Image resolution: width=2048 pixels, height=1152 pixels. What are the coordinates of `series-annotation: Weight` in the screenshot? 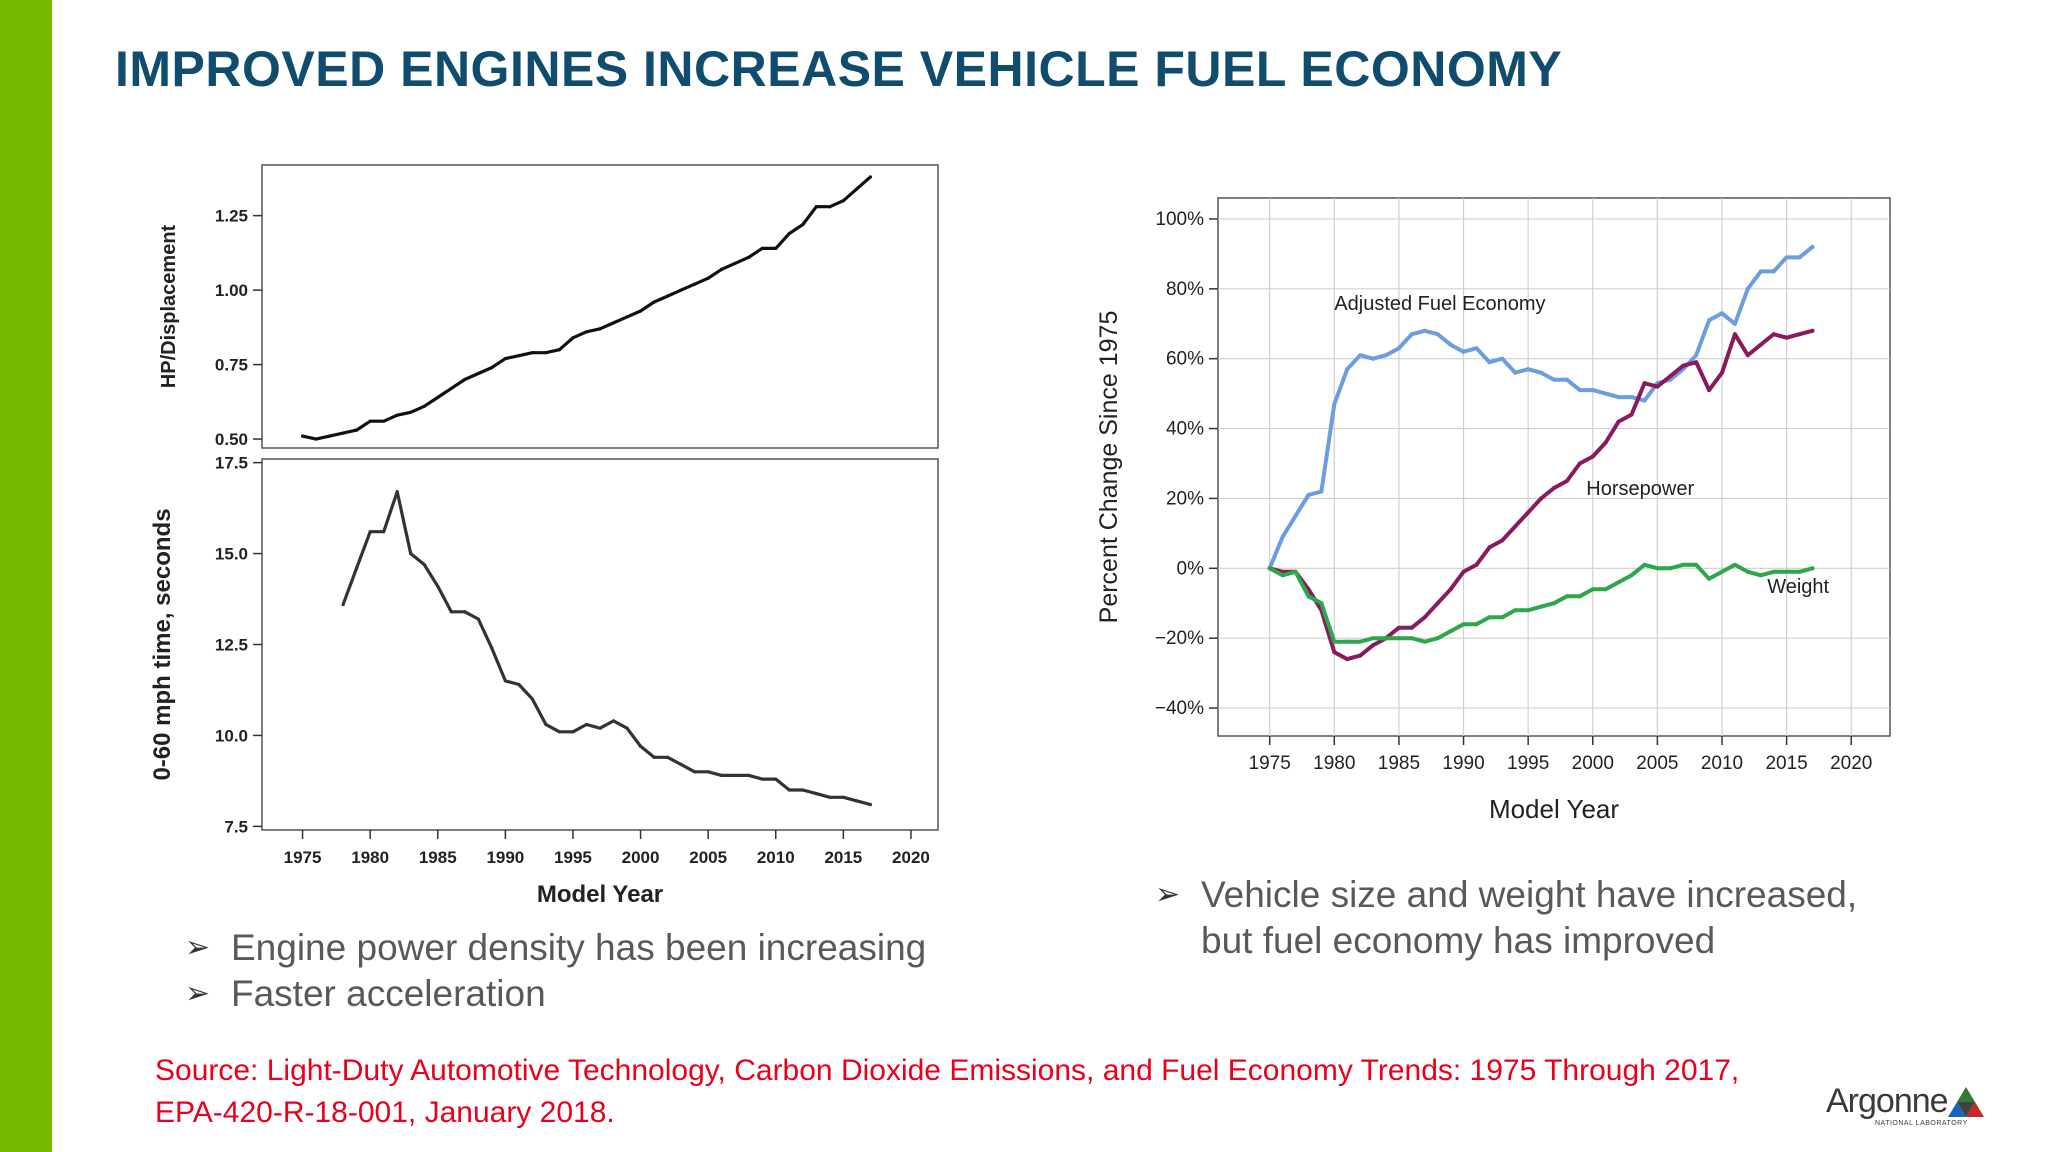 It's located at (1798, 587).